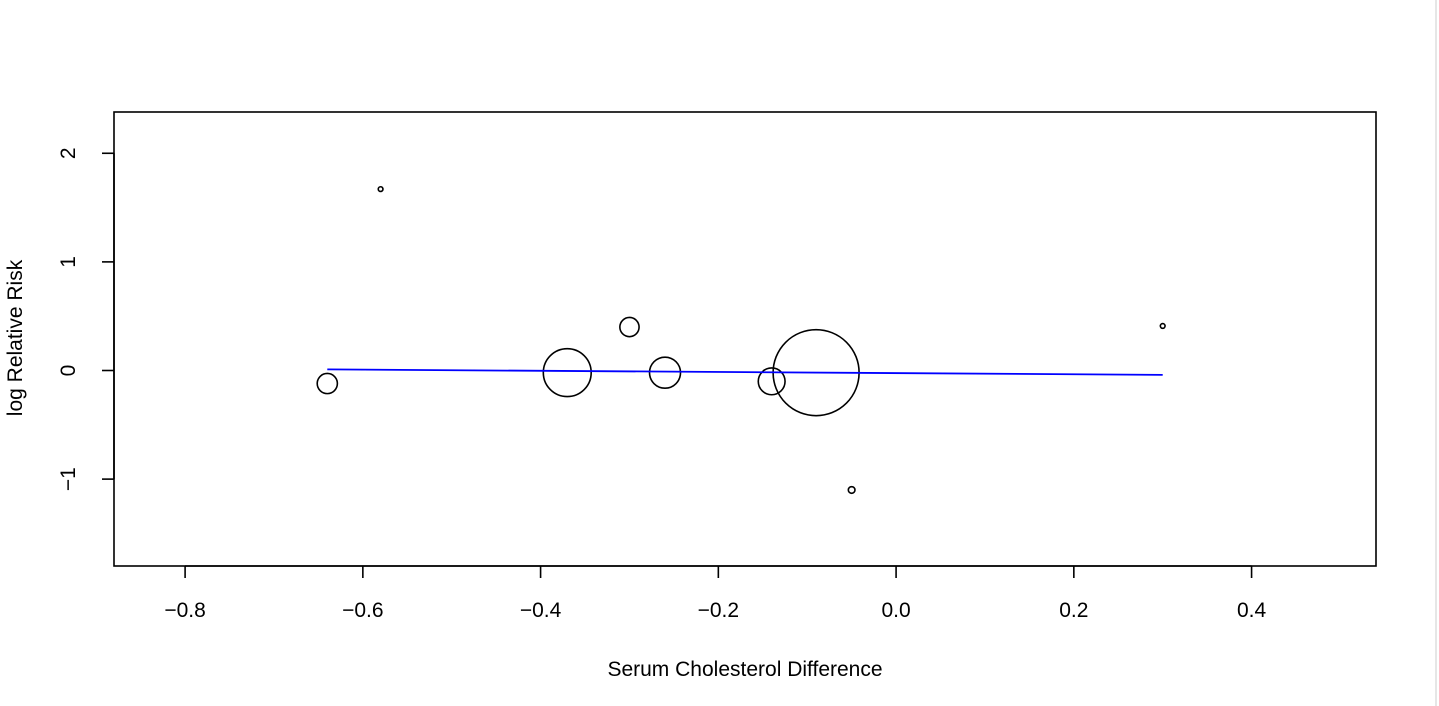 This screenshot has width=1439, height=706. What do you see at coordinates (86, 319) in the screenshot?
I see `y-axis: −1 0 1 2` at bounding box center [86, 319].